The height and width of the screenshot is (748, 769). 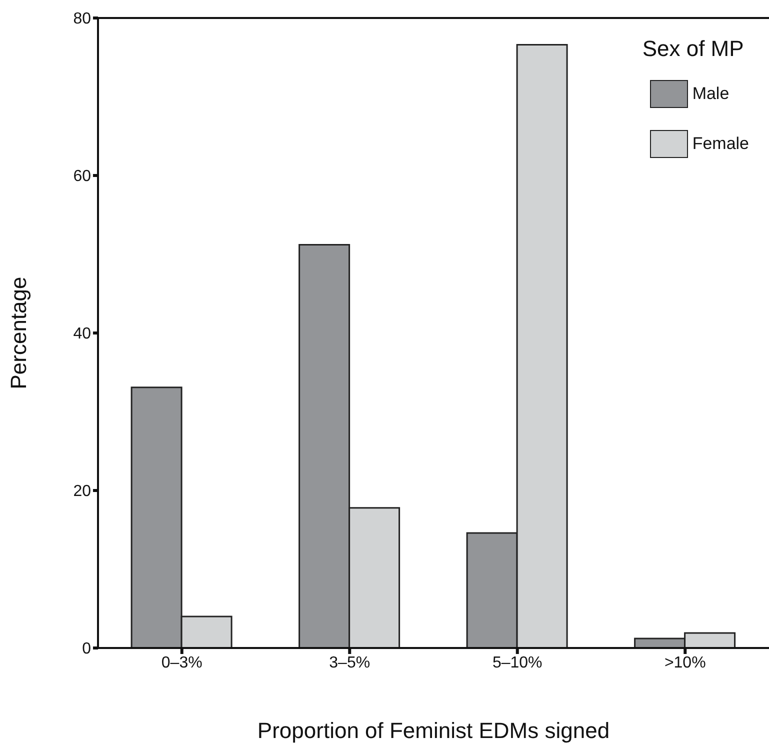 I want to click on legend-label: Female, so click(x=720, y=144).